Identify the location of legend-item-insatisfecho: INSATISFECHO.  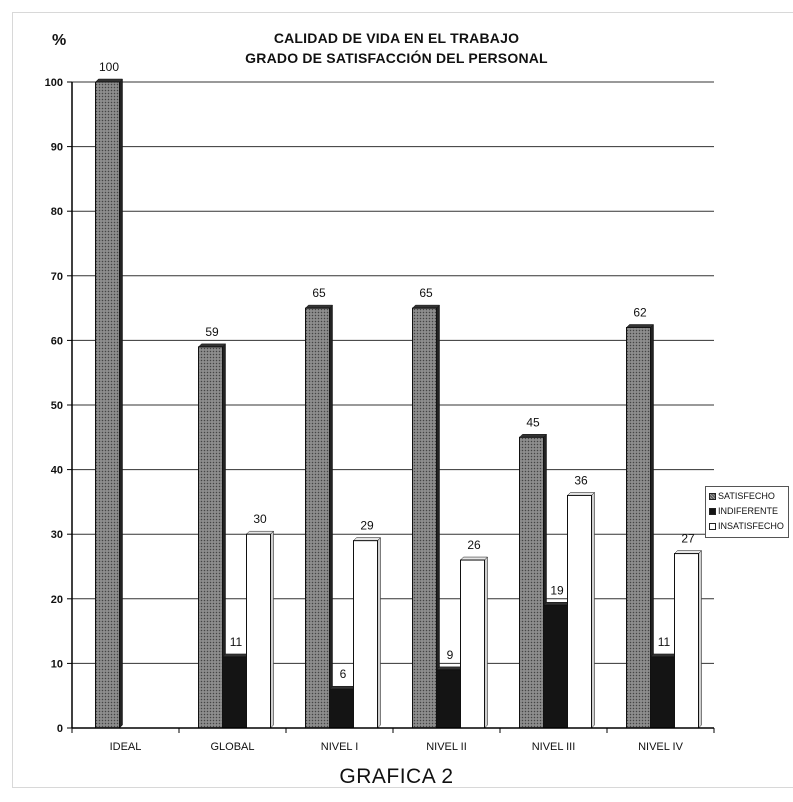
(746, 526).